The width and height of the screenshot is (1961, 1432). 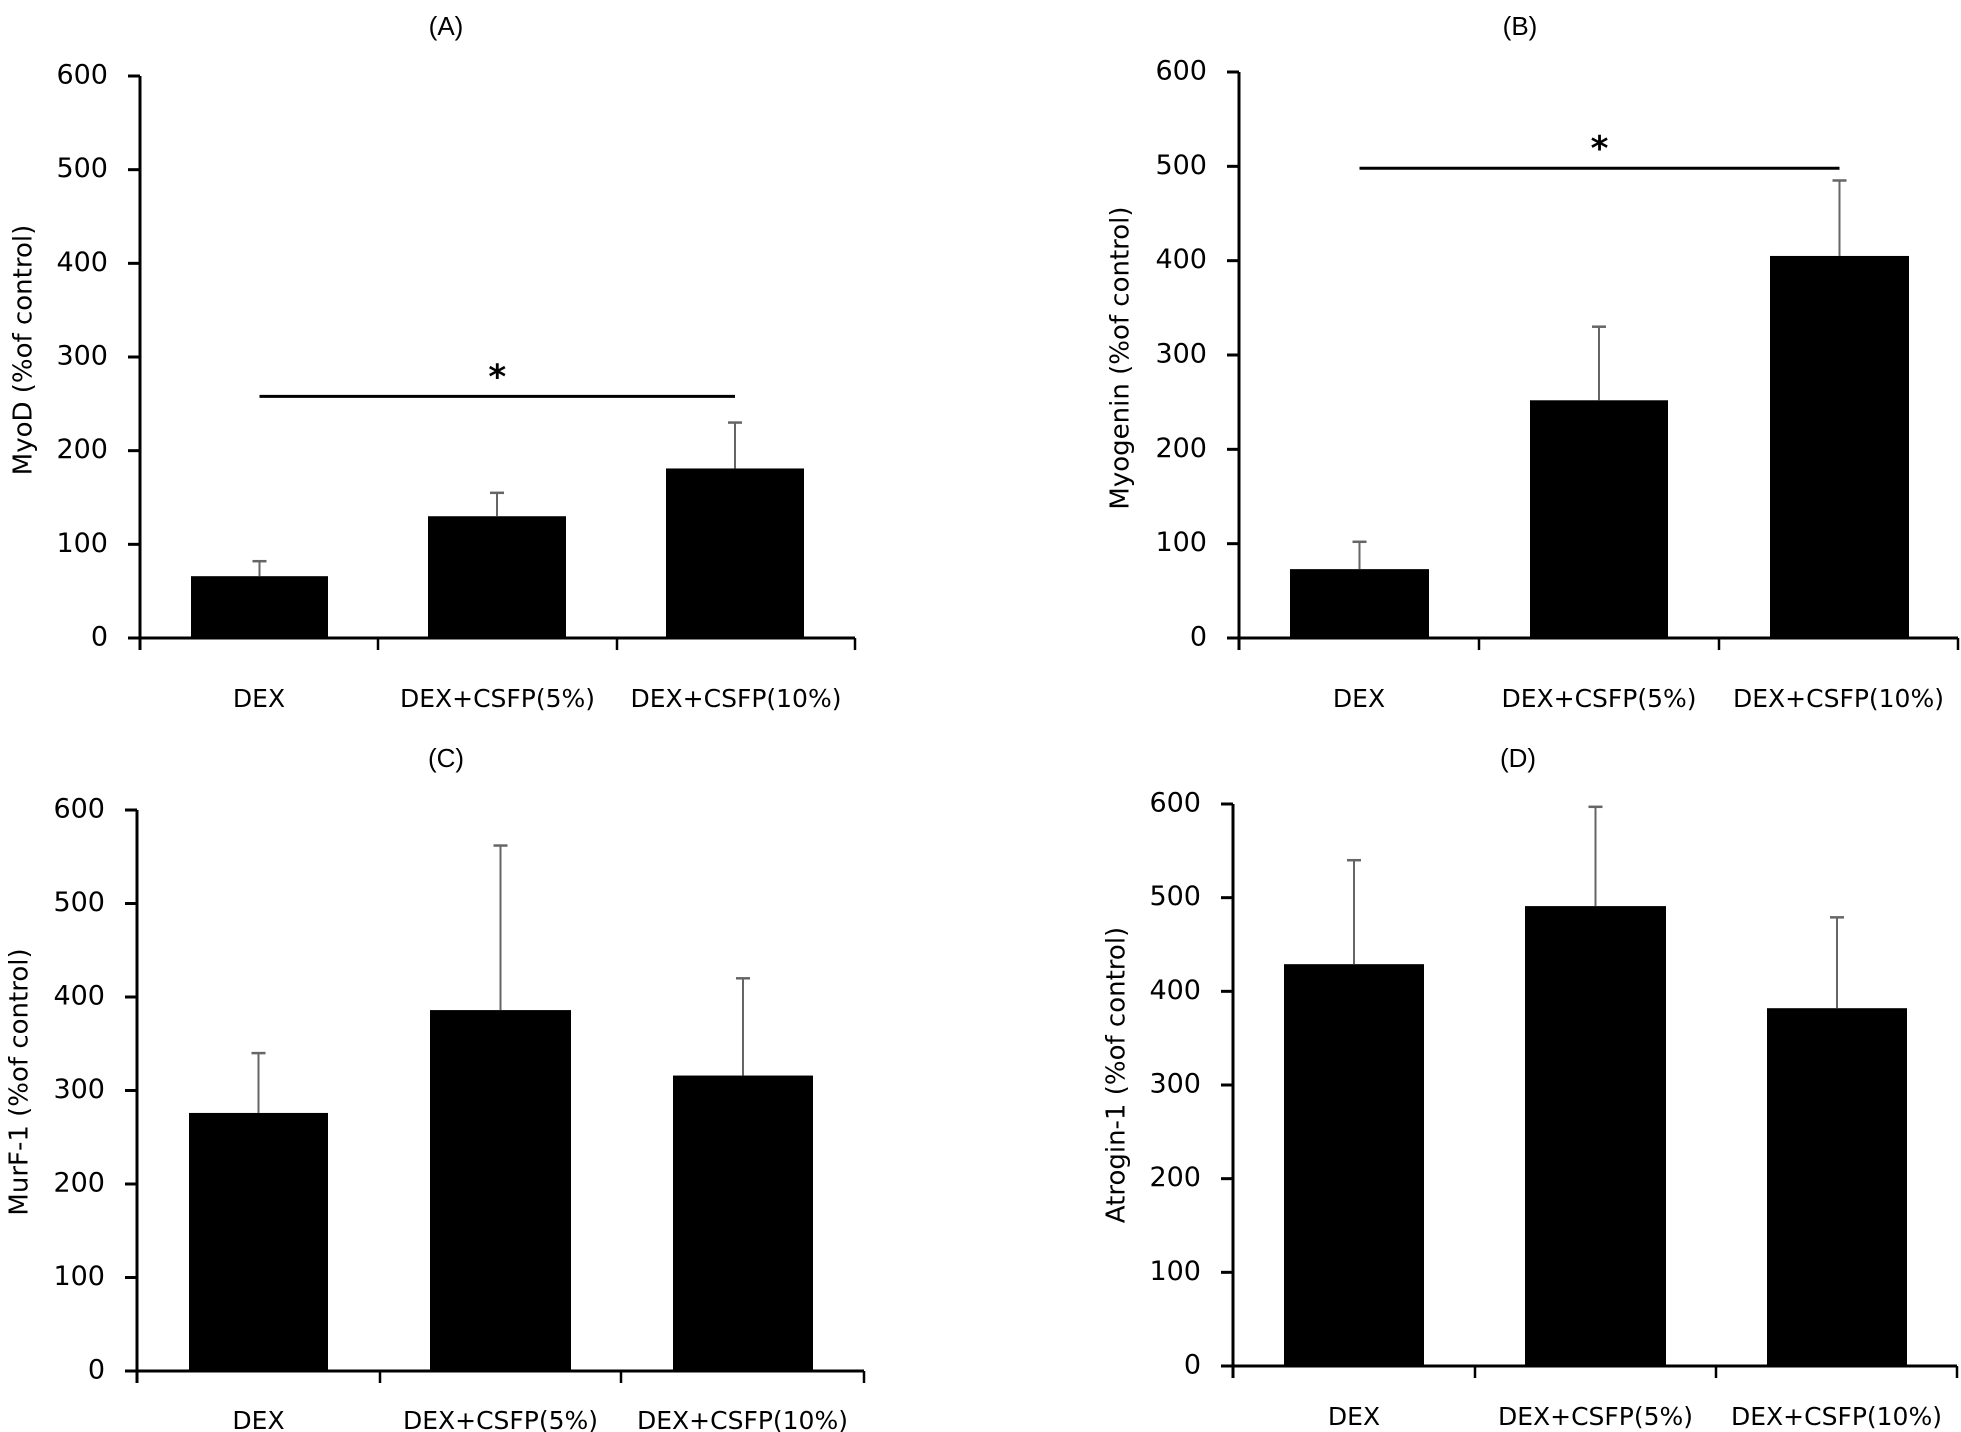 What do you see at coordinates (446, 26) in the screenshot?
I see `panel-title: (A)` at bounding box center [446, 26].